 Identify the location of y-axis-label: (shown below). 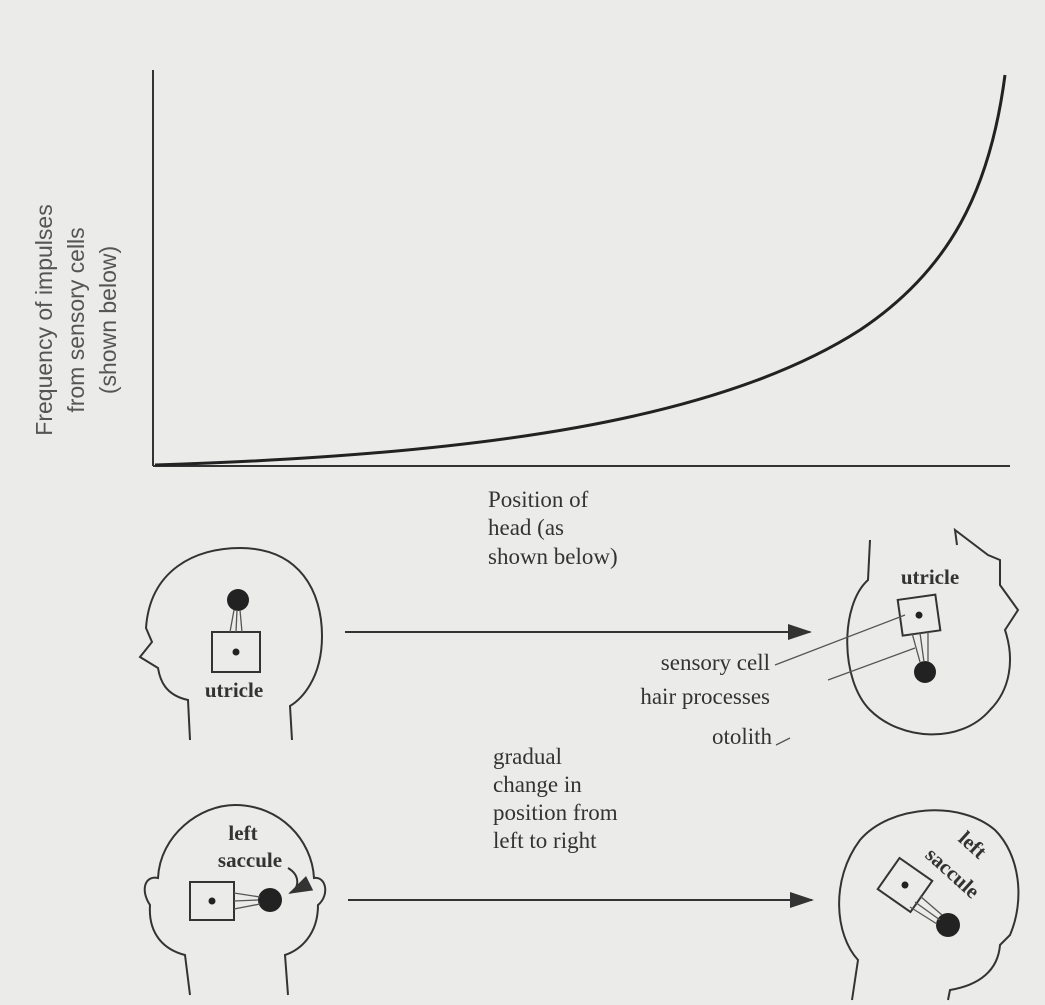
(108, 320).